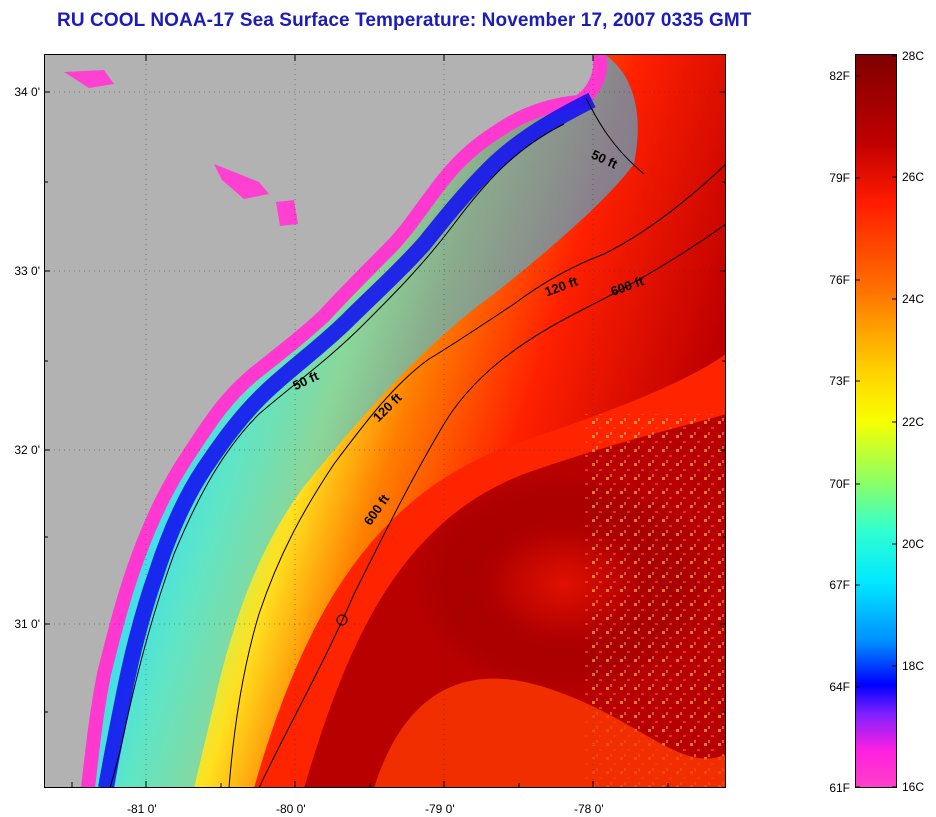 This screenshot has height=817, width=936. What do you see at coordinates (913, 422) in the screenshot?
I see `colorbar-c-label: 22C` at bounding box center [913, 422].